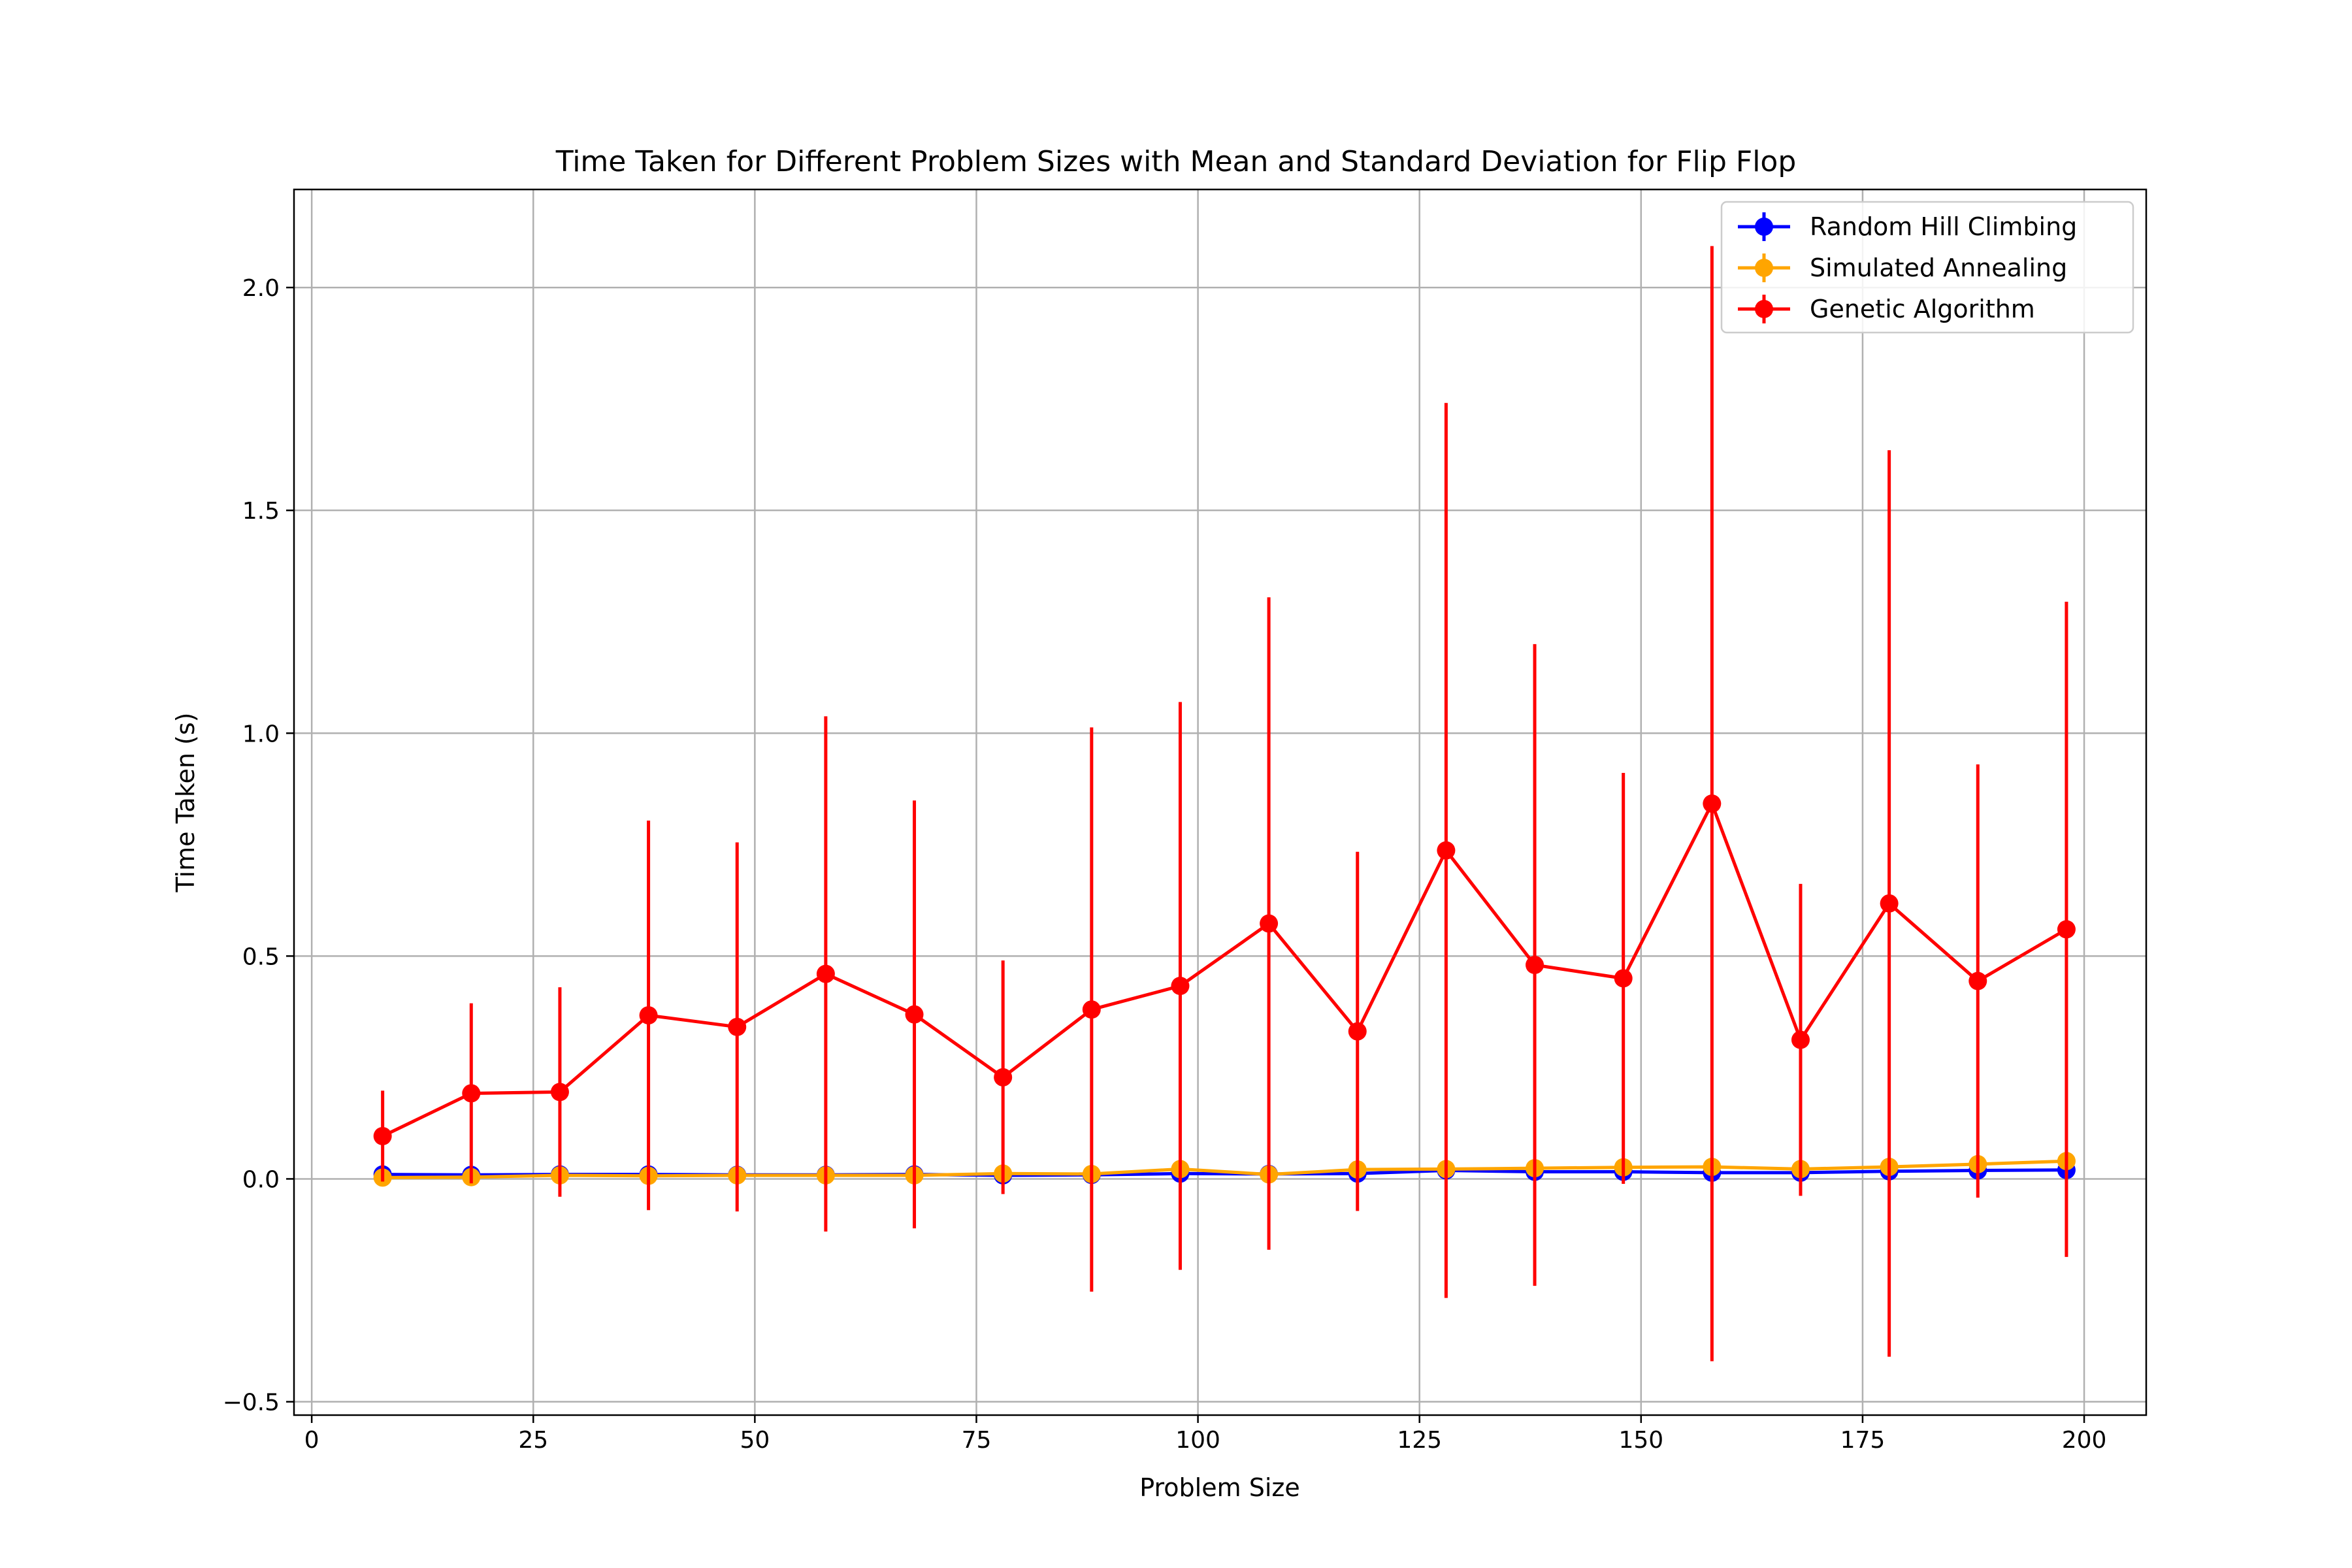  What do you see at coordinates (185, 803) in the screenshot?
I see `y-axis-label: Time Taken (s)` at bounding box center [185, 803].